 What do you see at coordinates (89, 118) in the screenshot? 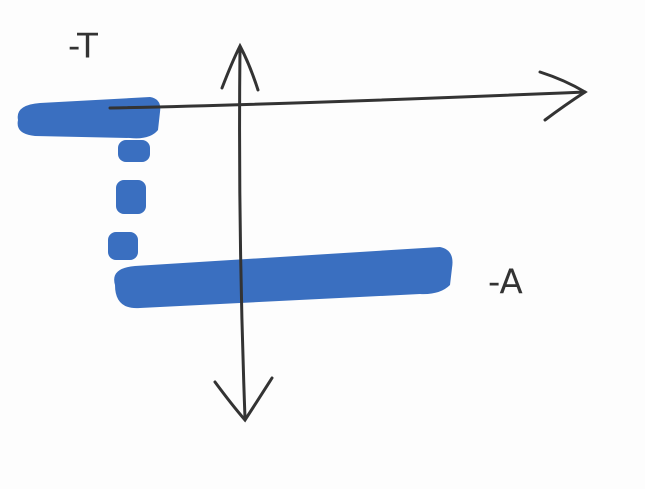
I see `top-bar` at bounding box center [89, 118].